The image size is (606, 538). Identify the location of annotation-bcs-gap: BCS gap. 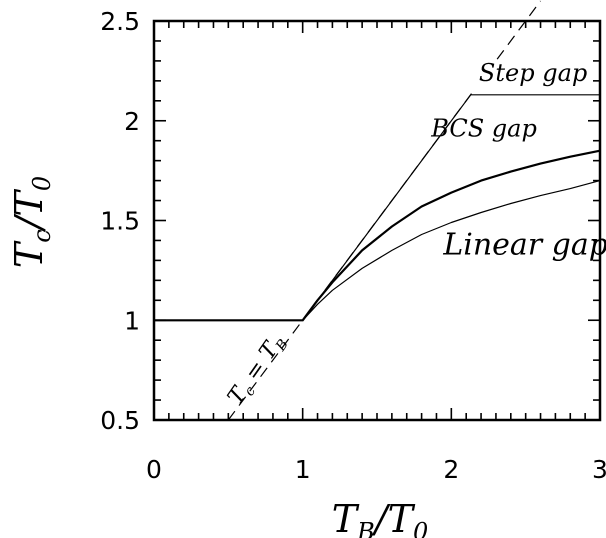
(483, 129).